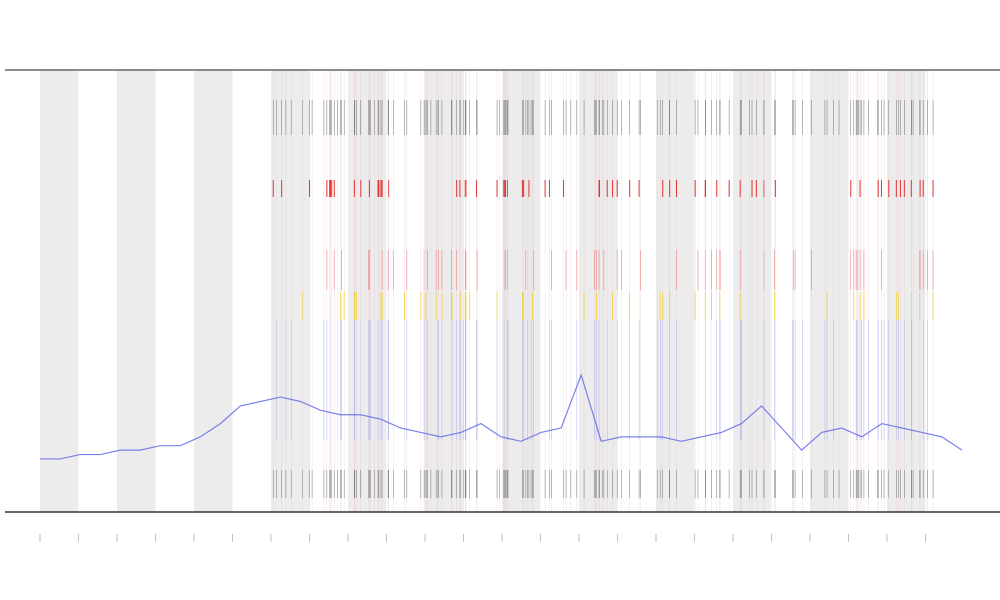 This screenshot has height=600, width=1000. Describe the element at coordinates (482, 538) in the screenshot. I see `x-ticks` at that location.